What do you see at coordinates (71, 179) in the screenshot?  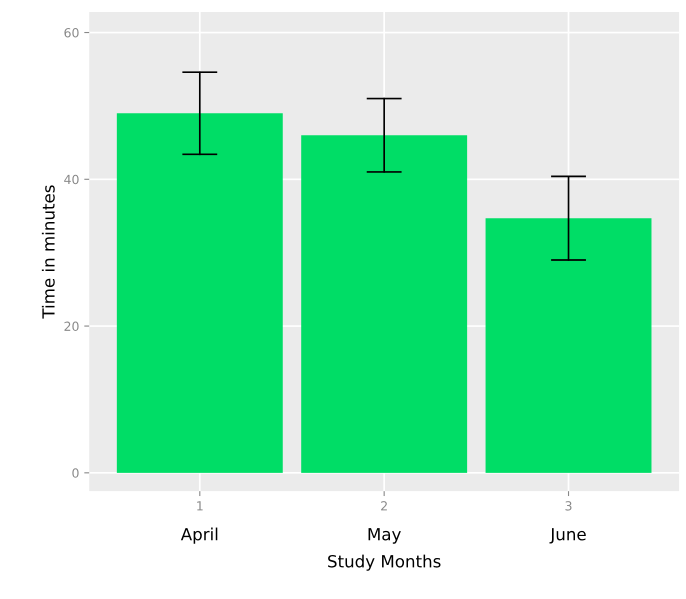 I see `y-tick-label: 40` at bounding box center [71, 179].